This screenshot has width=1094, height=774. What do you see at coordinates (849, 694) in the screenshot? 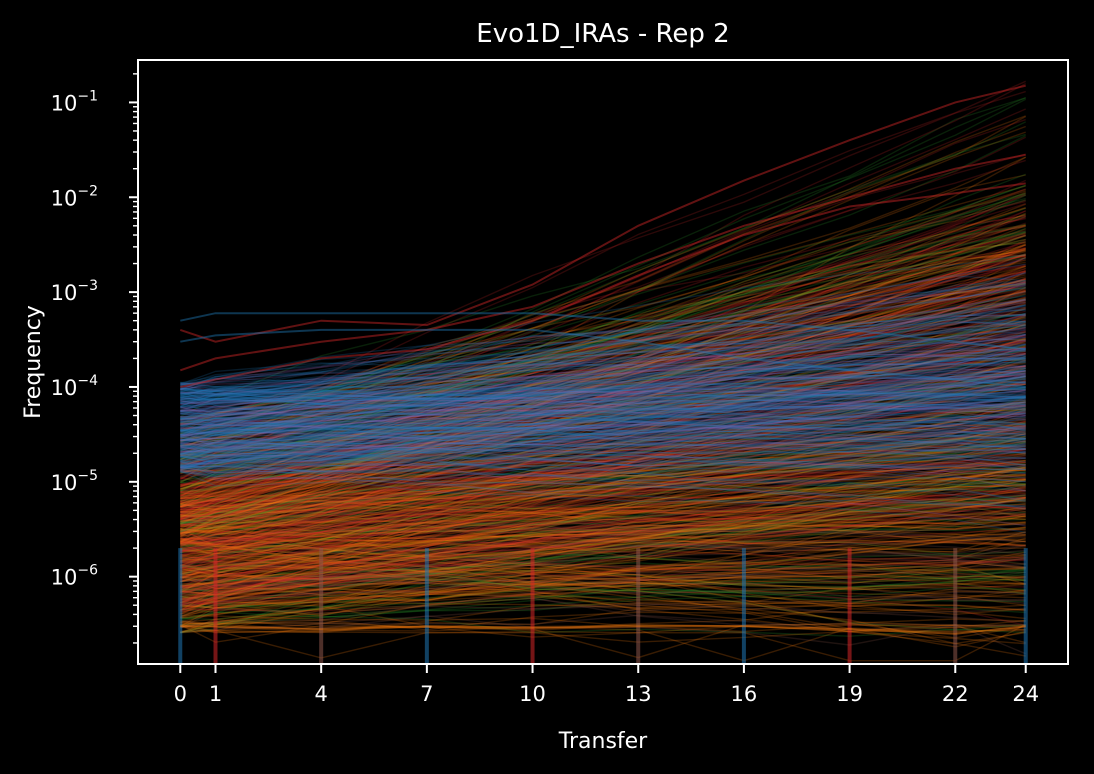
I see `x-tick-label: 19` at bounding box center [849, 694].